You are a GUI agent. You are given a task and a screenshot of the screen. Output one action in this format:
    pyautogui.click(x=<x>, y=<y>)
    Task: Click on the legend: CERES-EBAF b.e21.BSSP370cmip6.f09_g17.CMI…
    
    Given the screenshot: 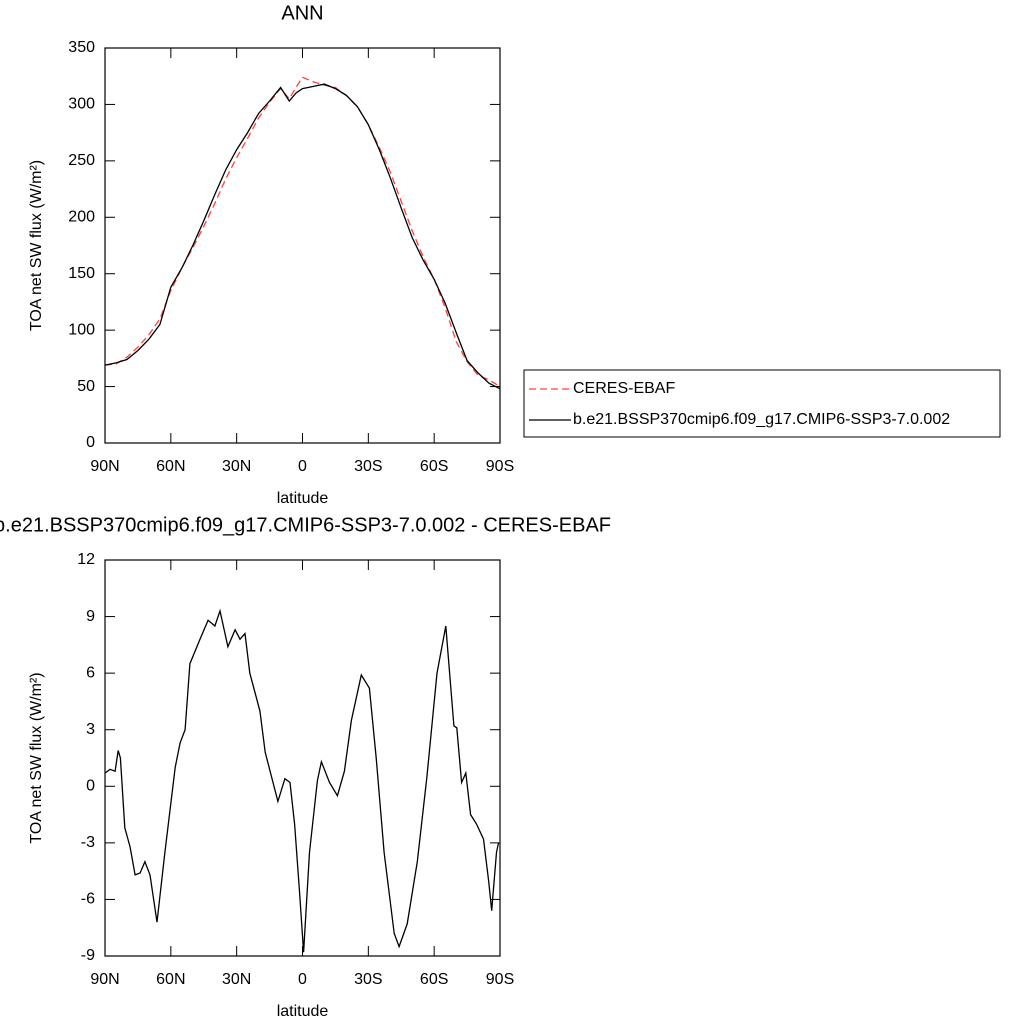 What is the action you would take?
    pyautogui.click(x=762, y=403)
    